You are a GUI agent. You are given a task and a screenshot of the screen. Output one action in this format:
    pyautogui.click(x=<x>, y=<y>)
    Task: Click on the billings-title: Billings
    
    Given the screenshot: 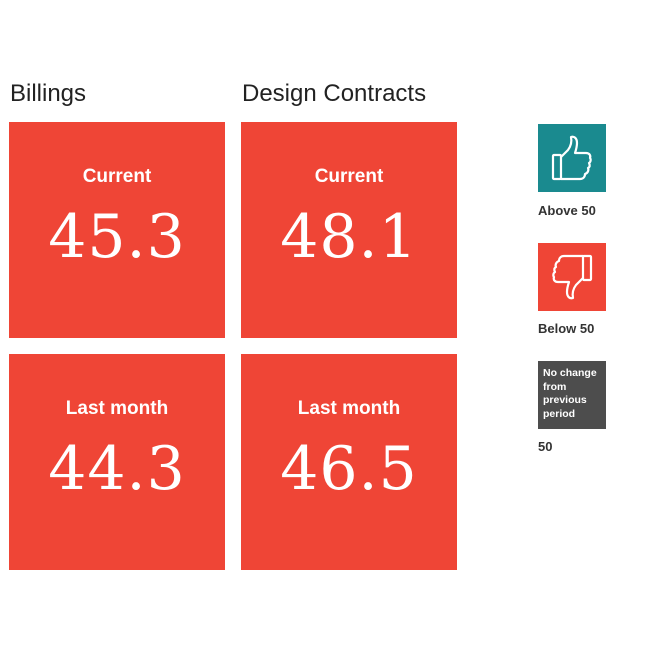 What is the action you would take?
    pyautogui.click(x=48, y=93)
    